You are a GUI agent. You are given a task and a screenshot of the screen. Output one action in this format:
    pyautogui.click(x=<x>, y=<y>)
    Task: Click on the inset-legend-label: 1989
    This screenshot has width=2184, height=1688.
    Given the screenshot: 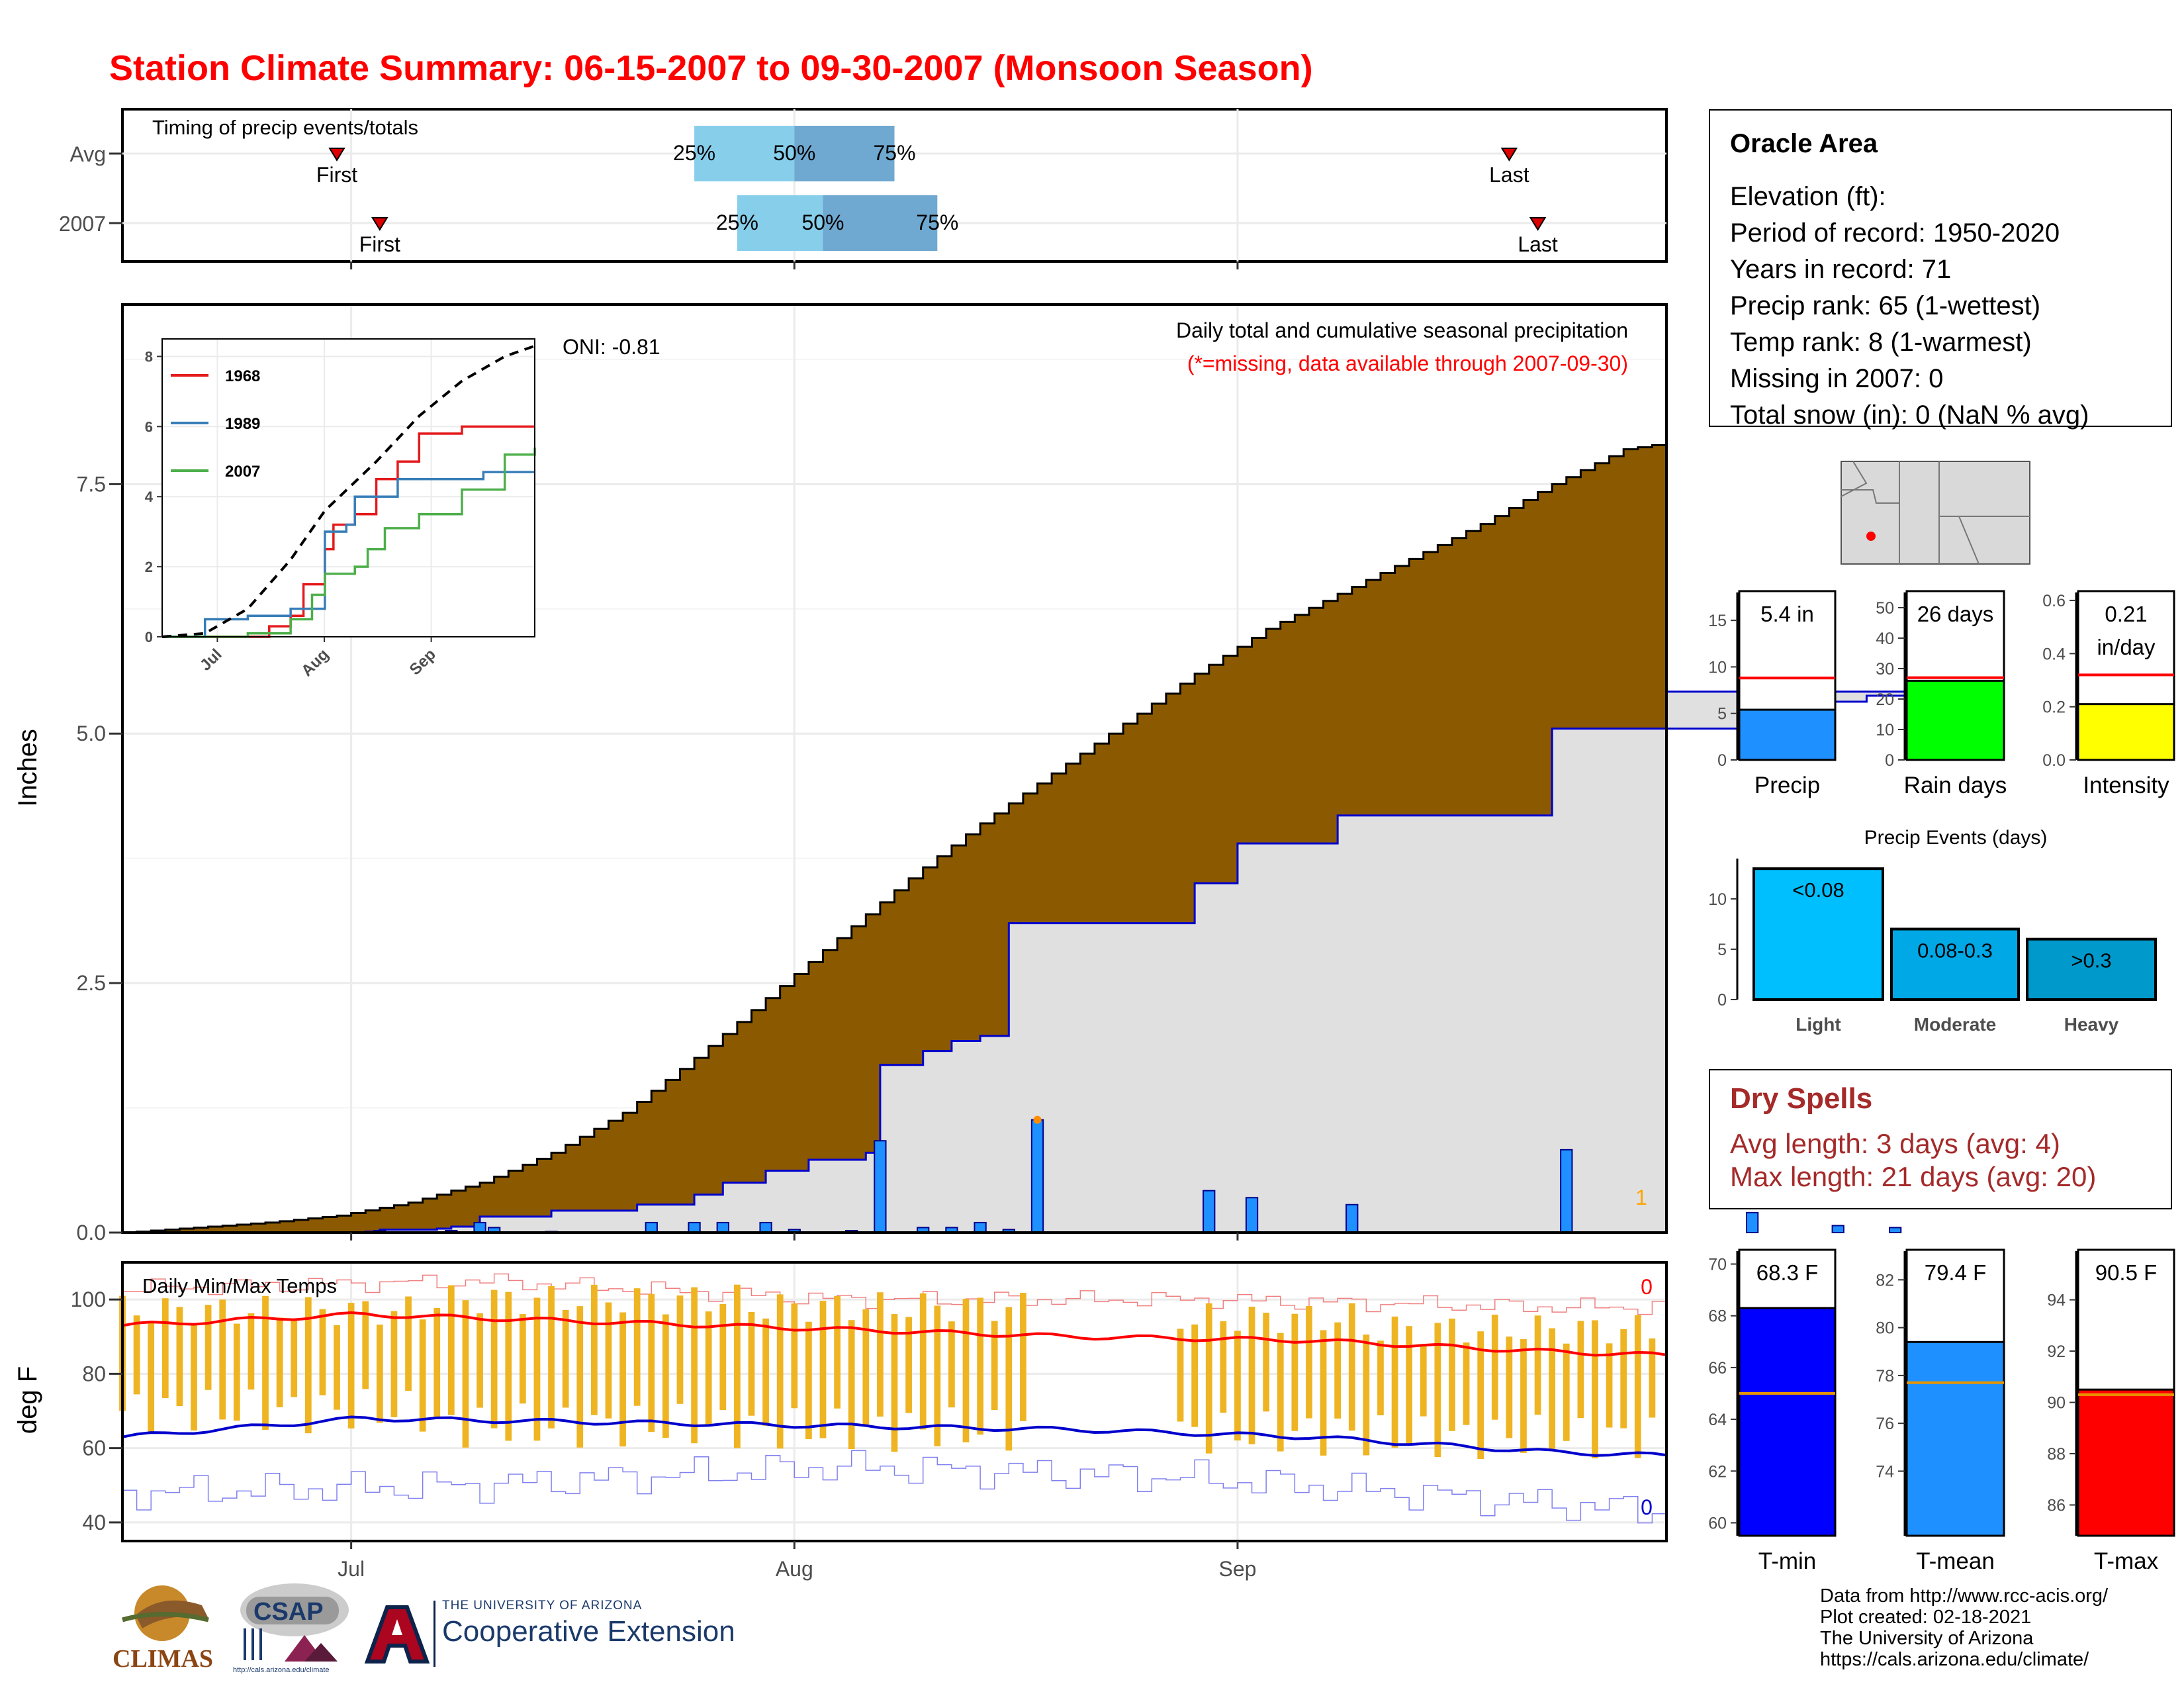 What is the action you would take?
    pyautogui.click(x=242, y=424)
    